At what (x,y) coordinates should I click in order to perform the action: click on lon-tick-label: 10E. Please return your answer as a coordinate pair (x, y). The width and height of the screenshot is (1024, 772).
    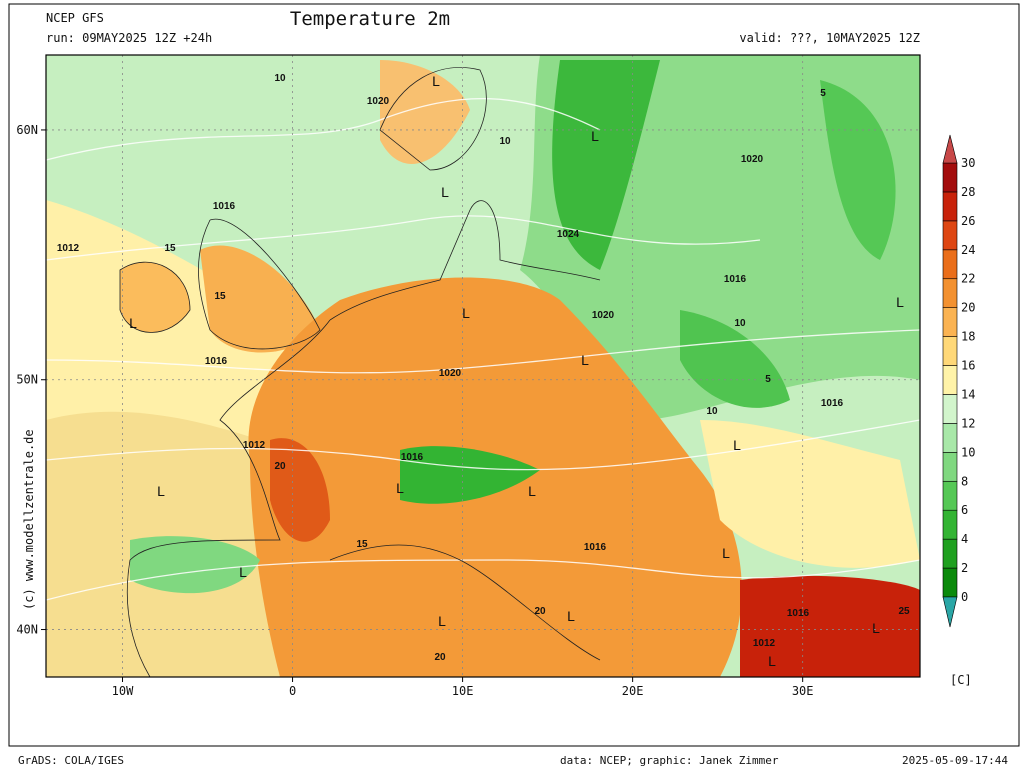
    Looking at the image, I should click on (463, 691).